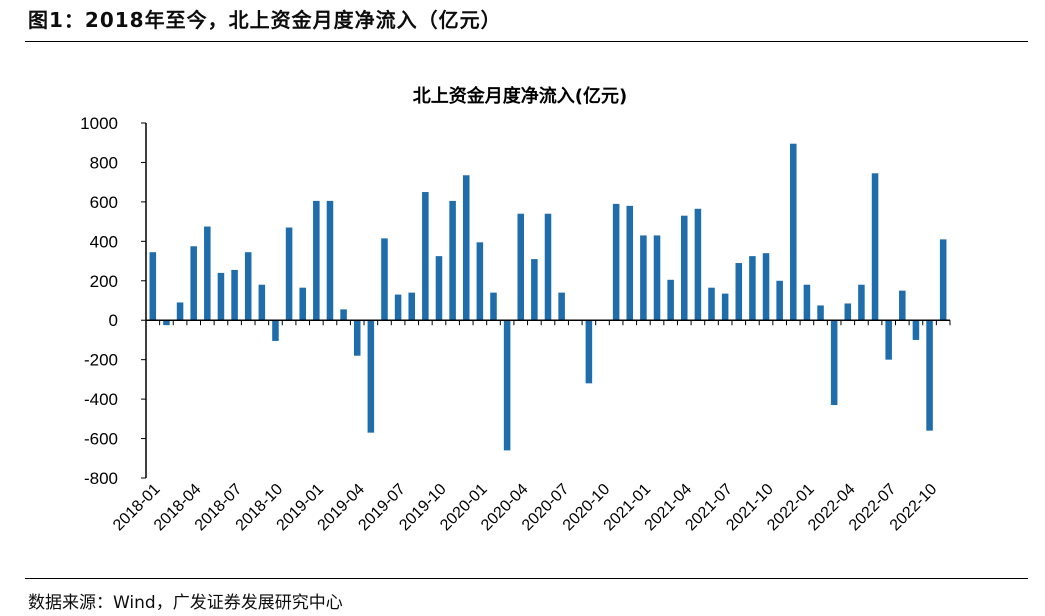 This screenshot has height=616, width=1045. What do you see at coordinates (101, 360) in the screenshot?
I see `y-tick-label: -200` at bounding box center [101, 360].